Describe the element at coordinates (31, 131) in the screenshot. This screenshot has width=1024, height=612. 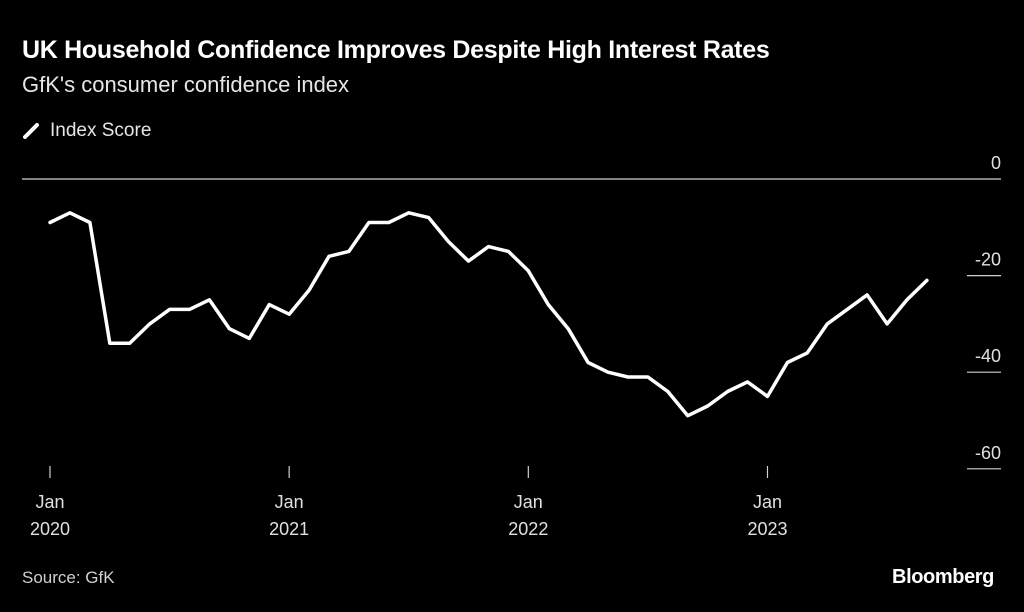
I see `legend-line-icon` at that location.